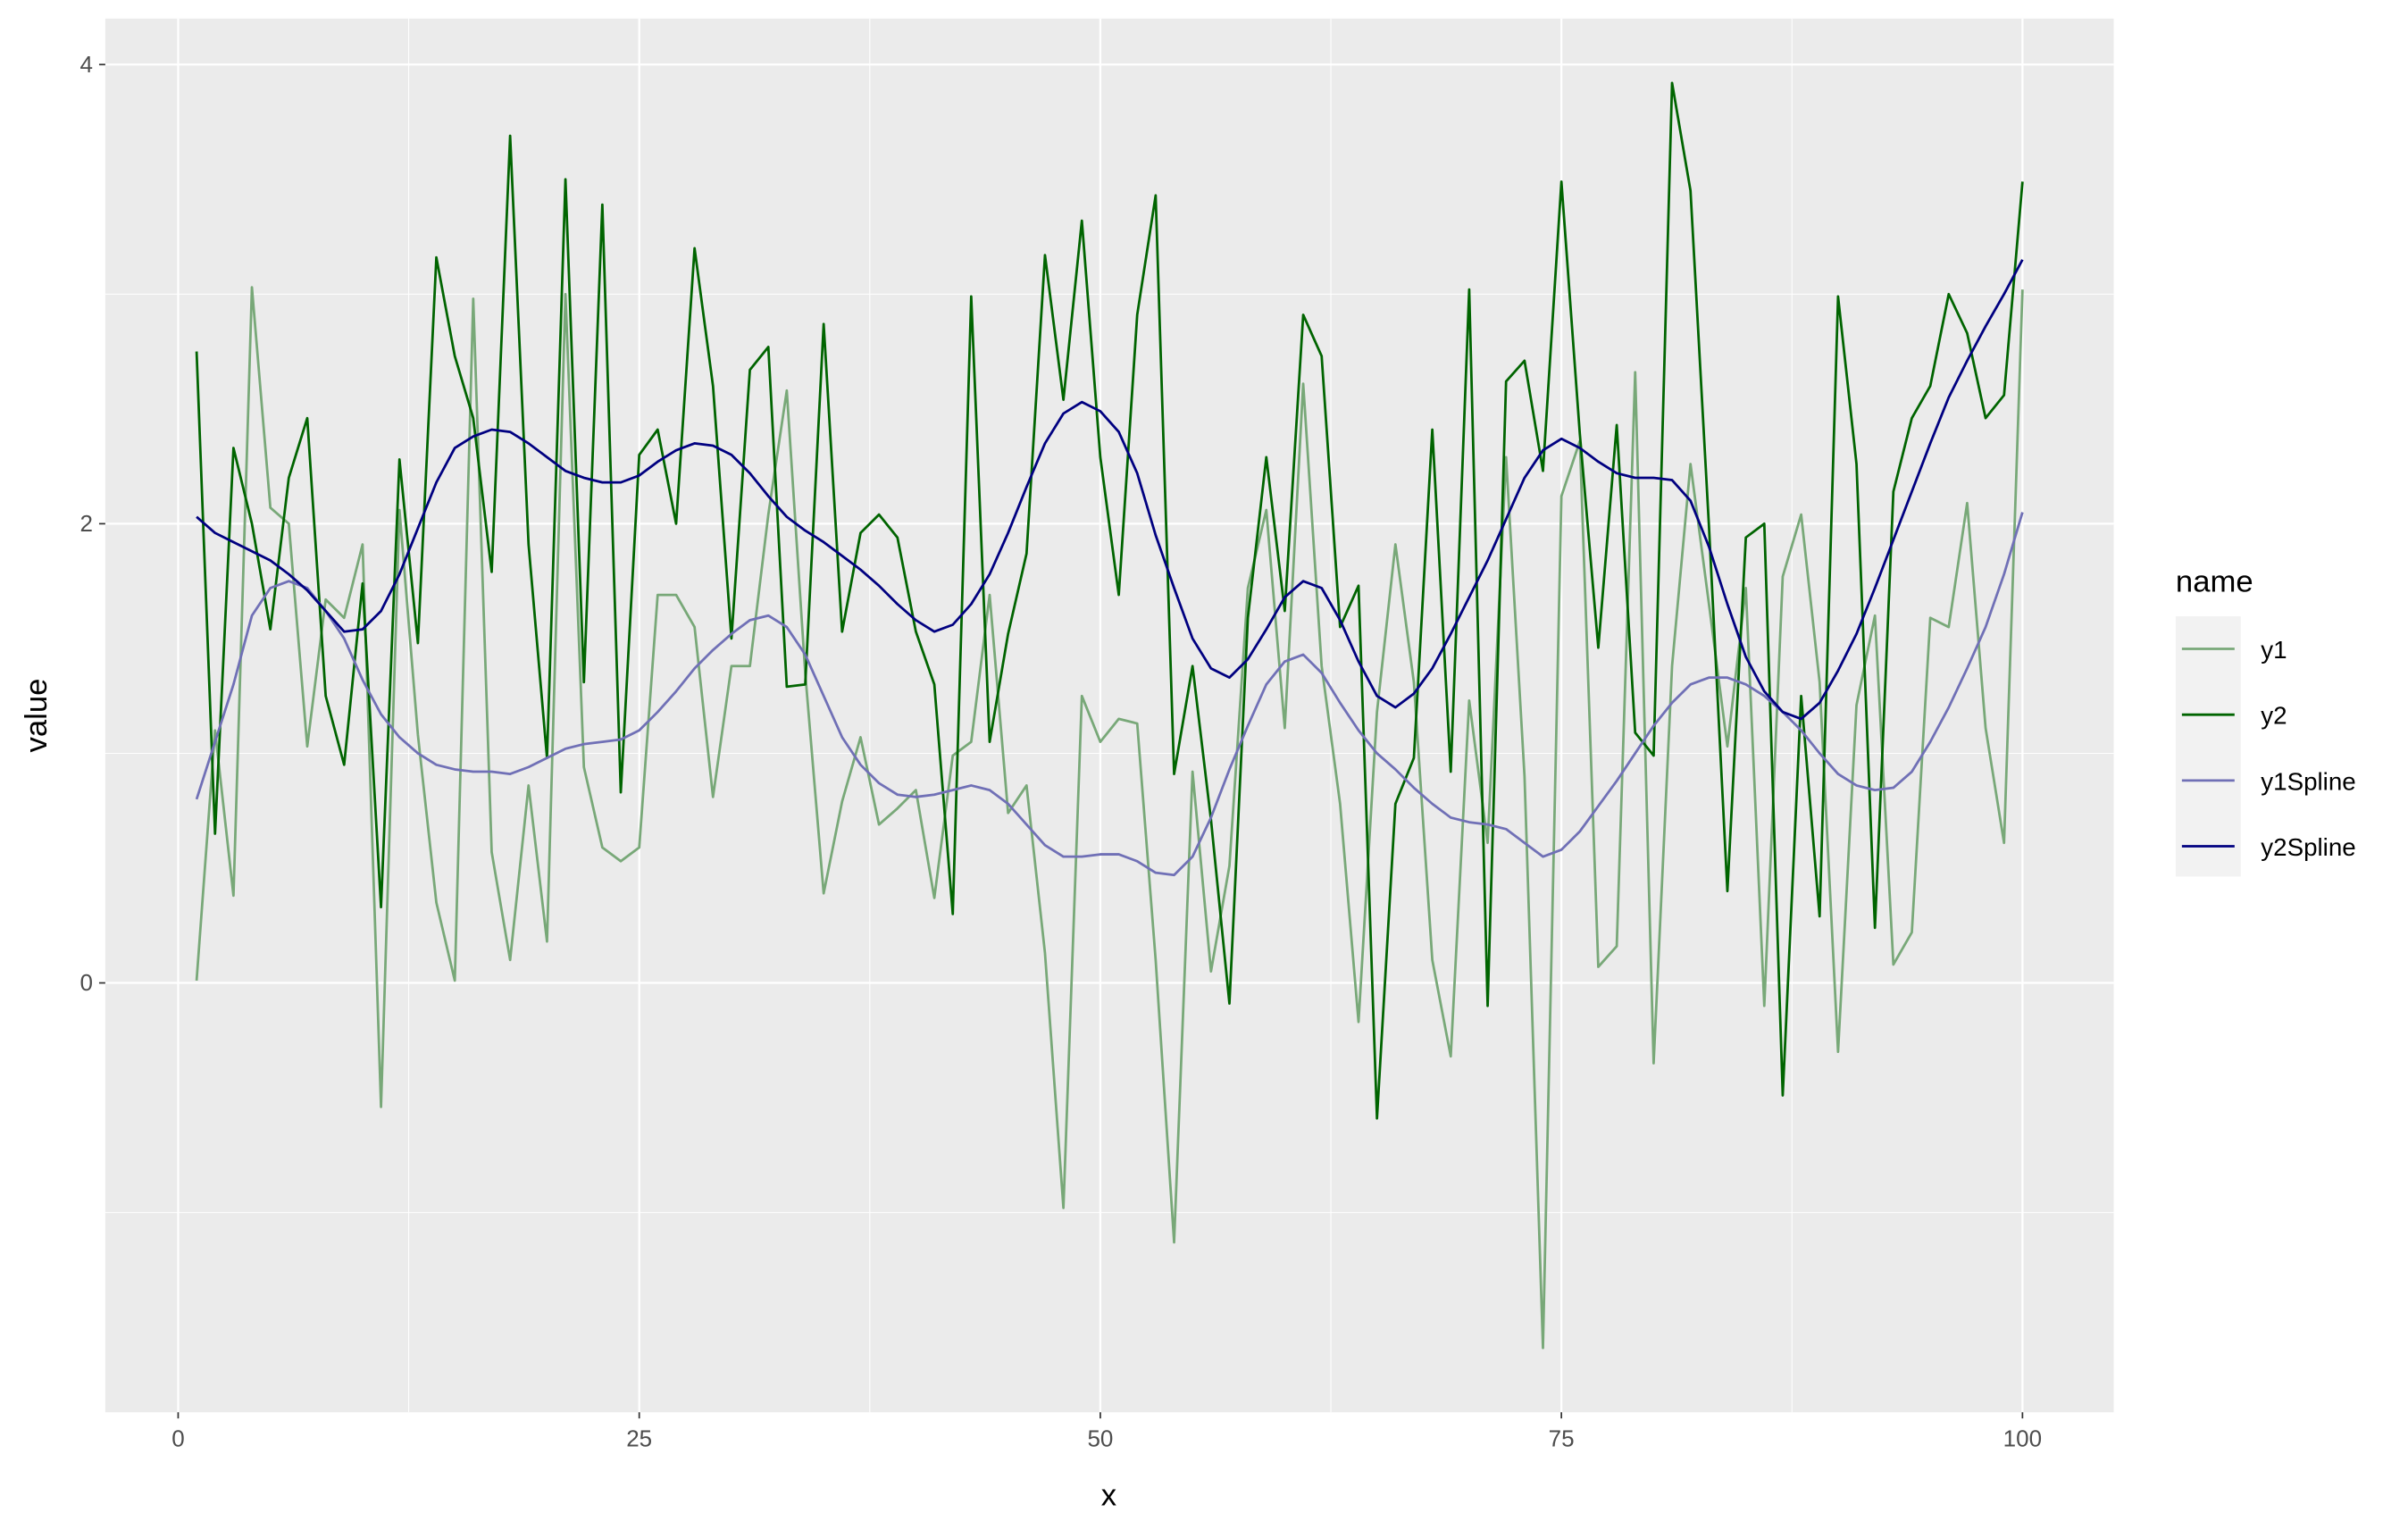 Image resolution: width=2408 pixels, height=1521 pixels. I want to click on y-tick-label: 0, so click(86, 982).